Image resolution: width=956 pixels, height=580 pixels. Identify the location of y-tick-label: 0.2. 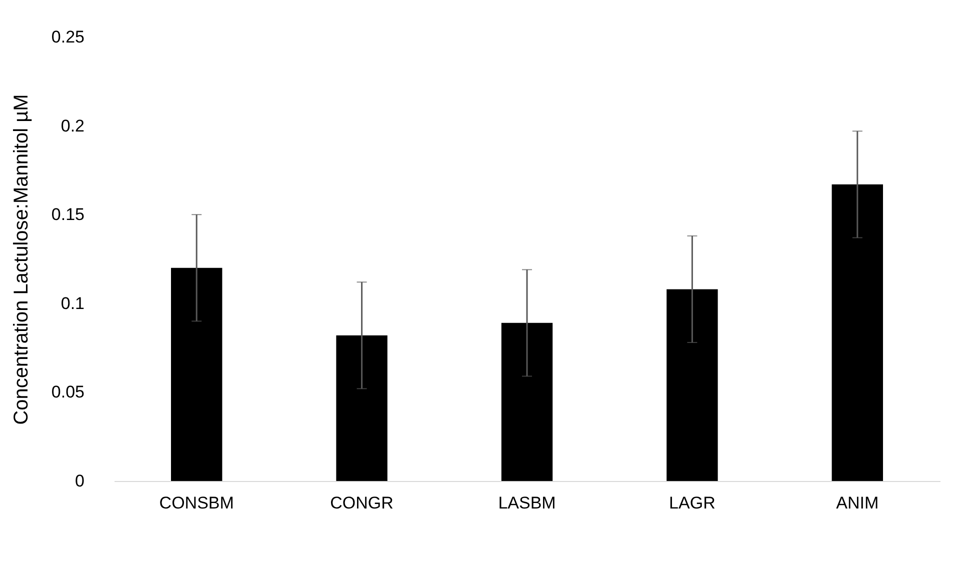
(72, 126).